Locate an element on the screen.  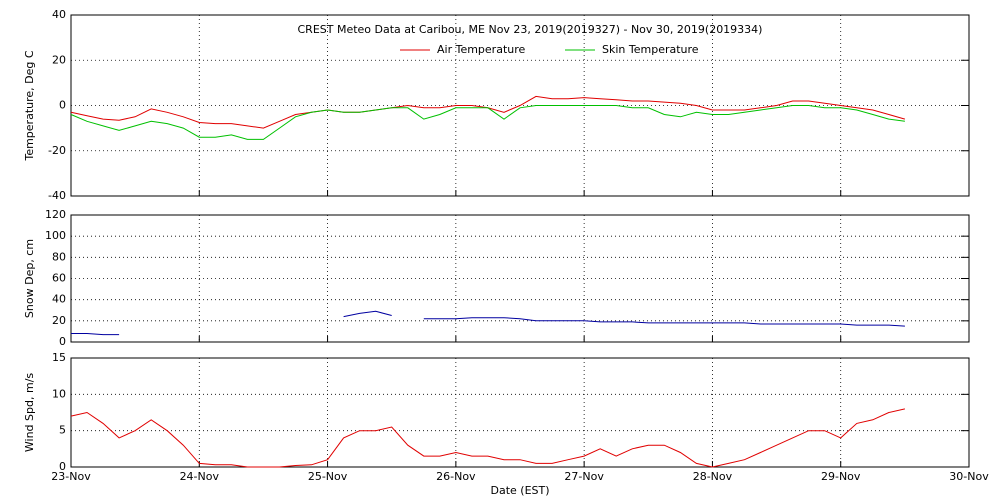
legend-label: Skin Temperature is located at coordinates (650, 49).